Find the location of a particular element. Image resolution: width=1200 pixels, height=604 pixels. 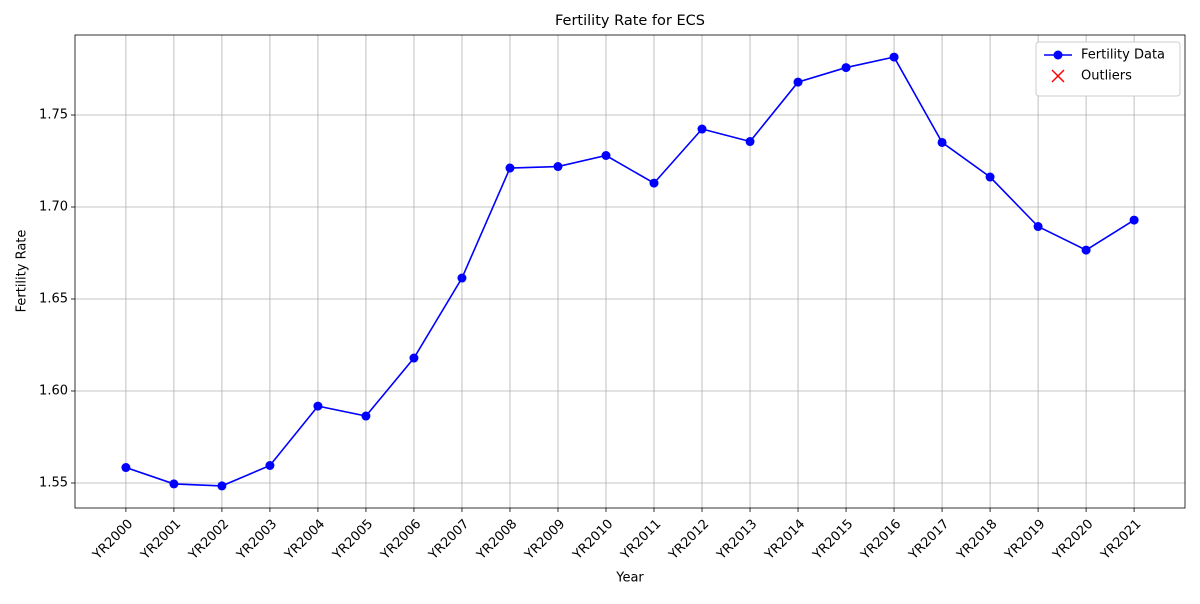

x-tick-label: YR2003 is located at coordinates (257, 540).